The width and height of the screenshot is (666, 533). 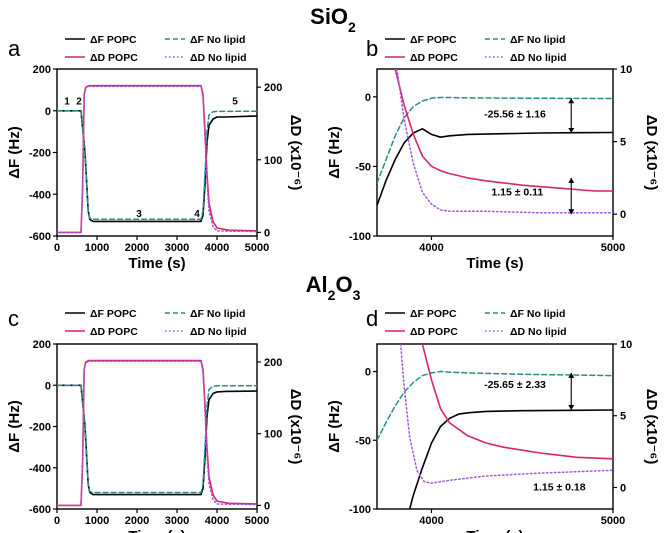 What do you see at coordinates (515, 385) in the screenshot?
I see `annotation-text-d: -25.65 ± 2.33` at bounding box center [515, 385].